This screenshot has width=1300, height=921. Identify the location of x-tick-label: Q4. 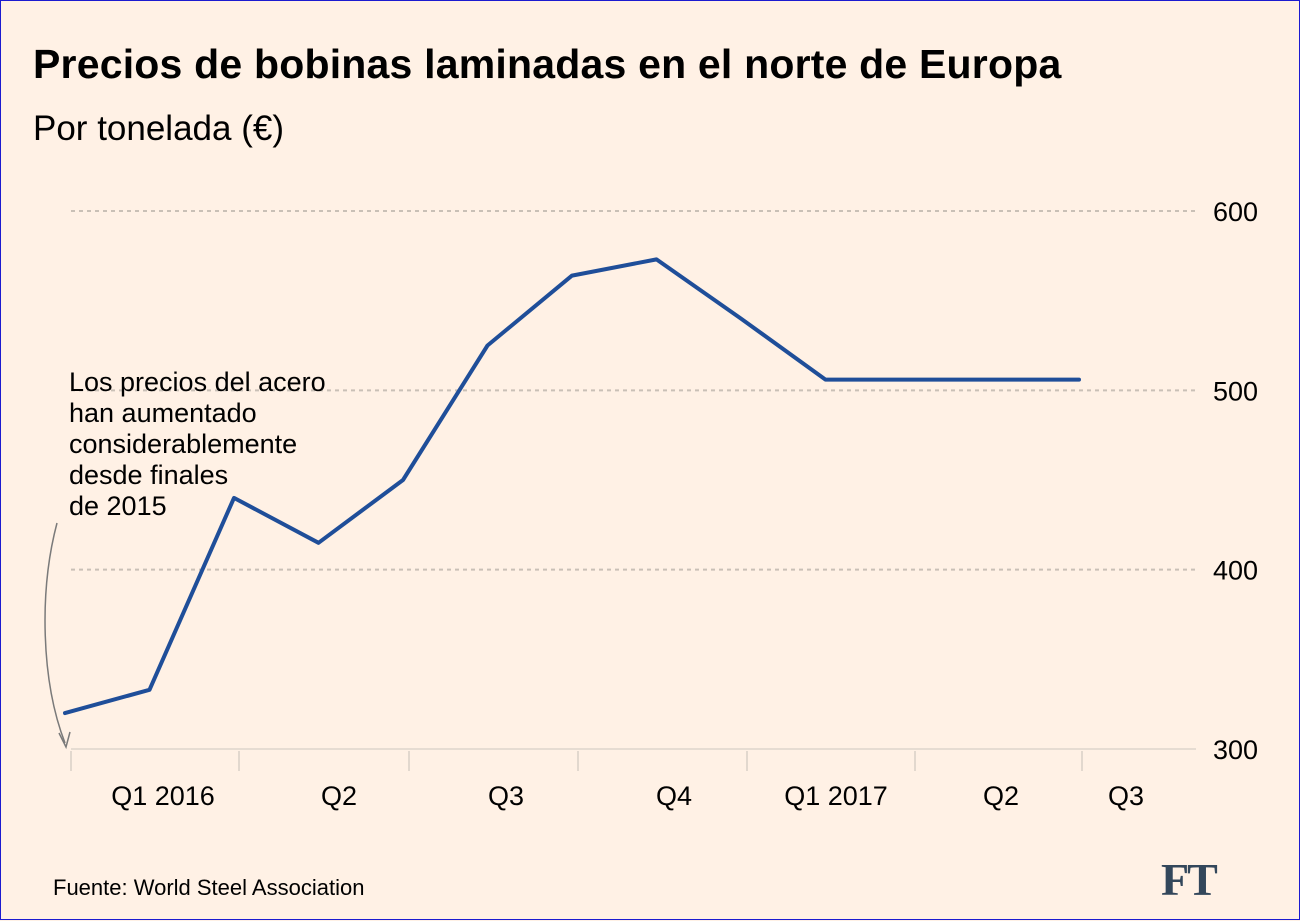
(674, 796).